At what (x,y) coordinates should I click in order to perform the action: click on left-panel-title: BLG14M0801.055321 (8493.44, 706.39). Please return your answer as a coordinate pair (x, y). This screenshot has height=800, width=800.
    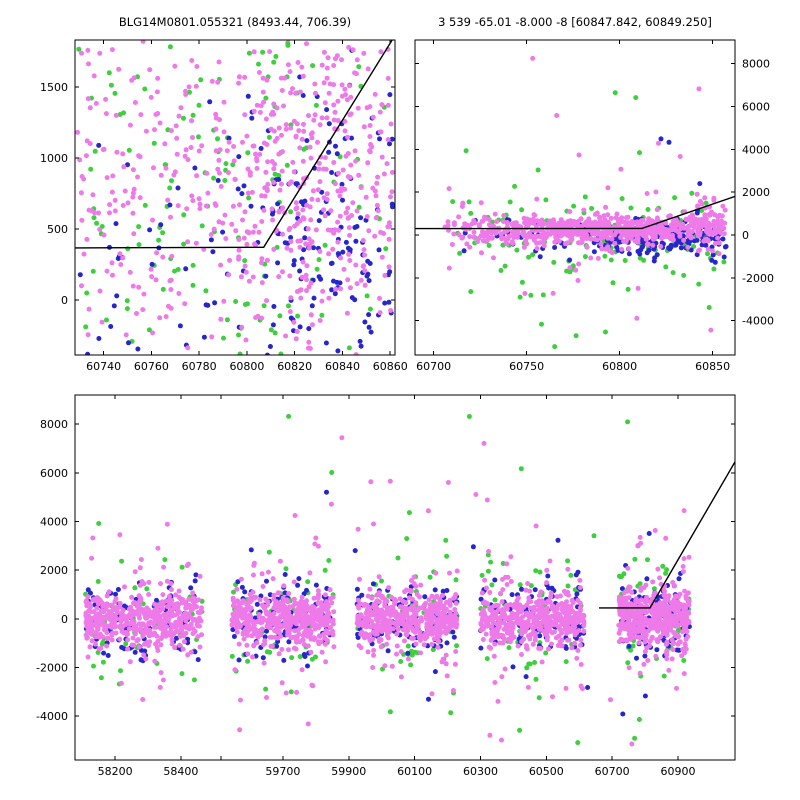
    Looking at the image, I should click on (235, 22).